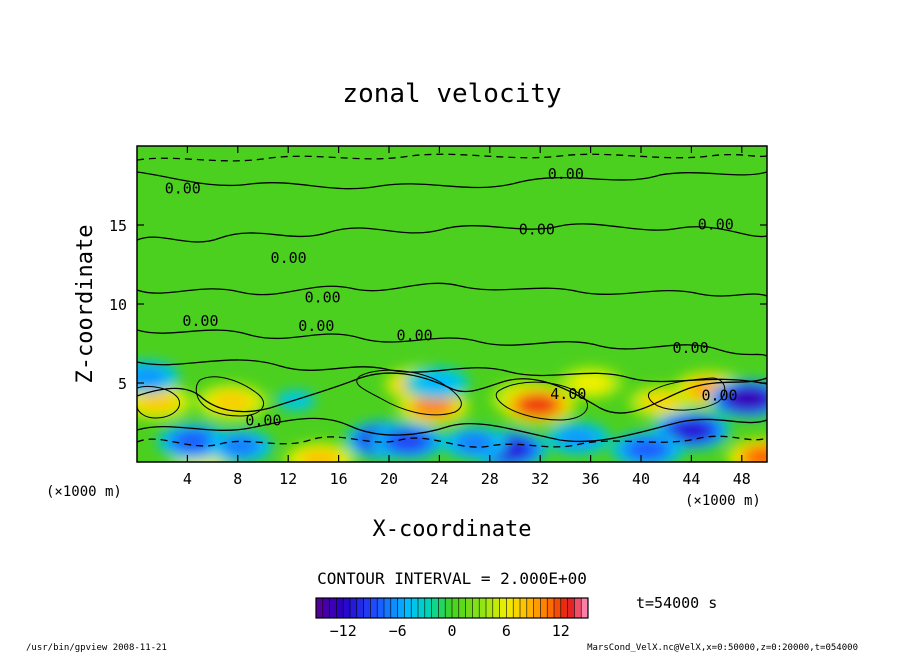 Image resolution: width=904 pixels, height=658 pixels. I want to click on x-tick-label: 28, so click(490, 479).